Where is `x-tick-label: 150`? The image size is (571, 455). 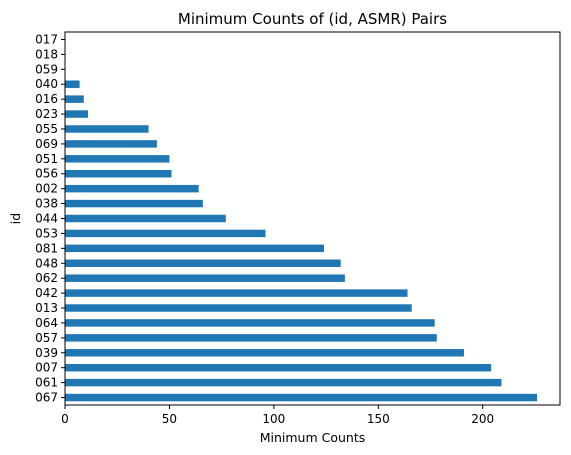
x-tick-label: 150 is located at coordinates (378, 419).